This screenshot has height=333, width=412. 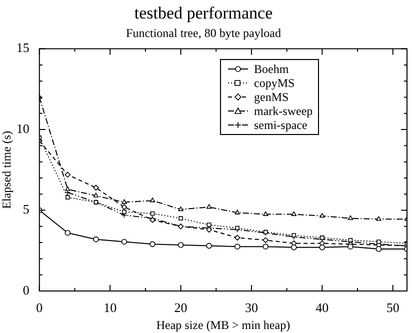 I want to click on x-tick-label: 30, so click(x=251, y=308).